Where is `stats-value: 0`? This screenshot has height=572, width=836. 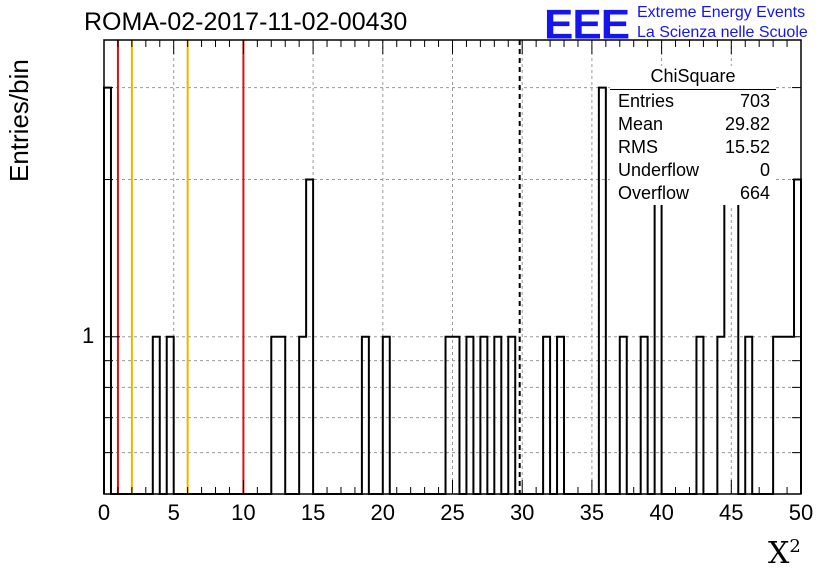 stats-value: 0 is located at coordinates (764, 170).